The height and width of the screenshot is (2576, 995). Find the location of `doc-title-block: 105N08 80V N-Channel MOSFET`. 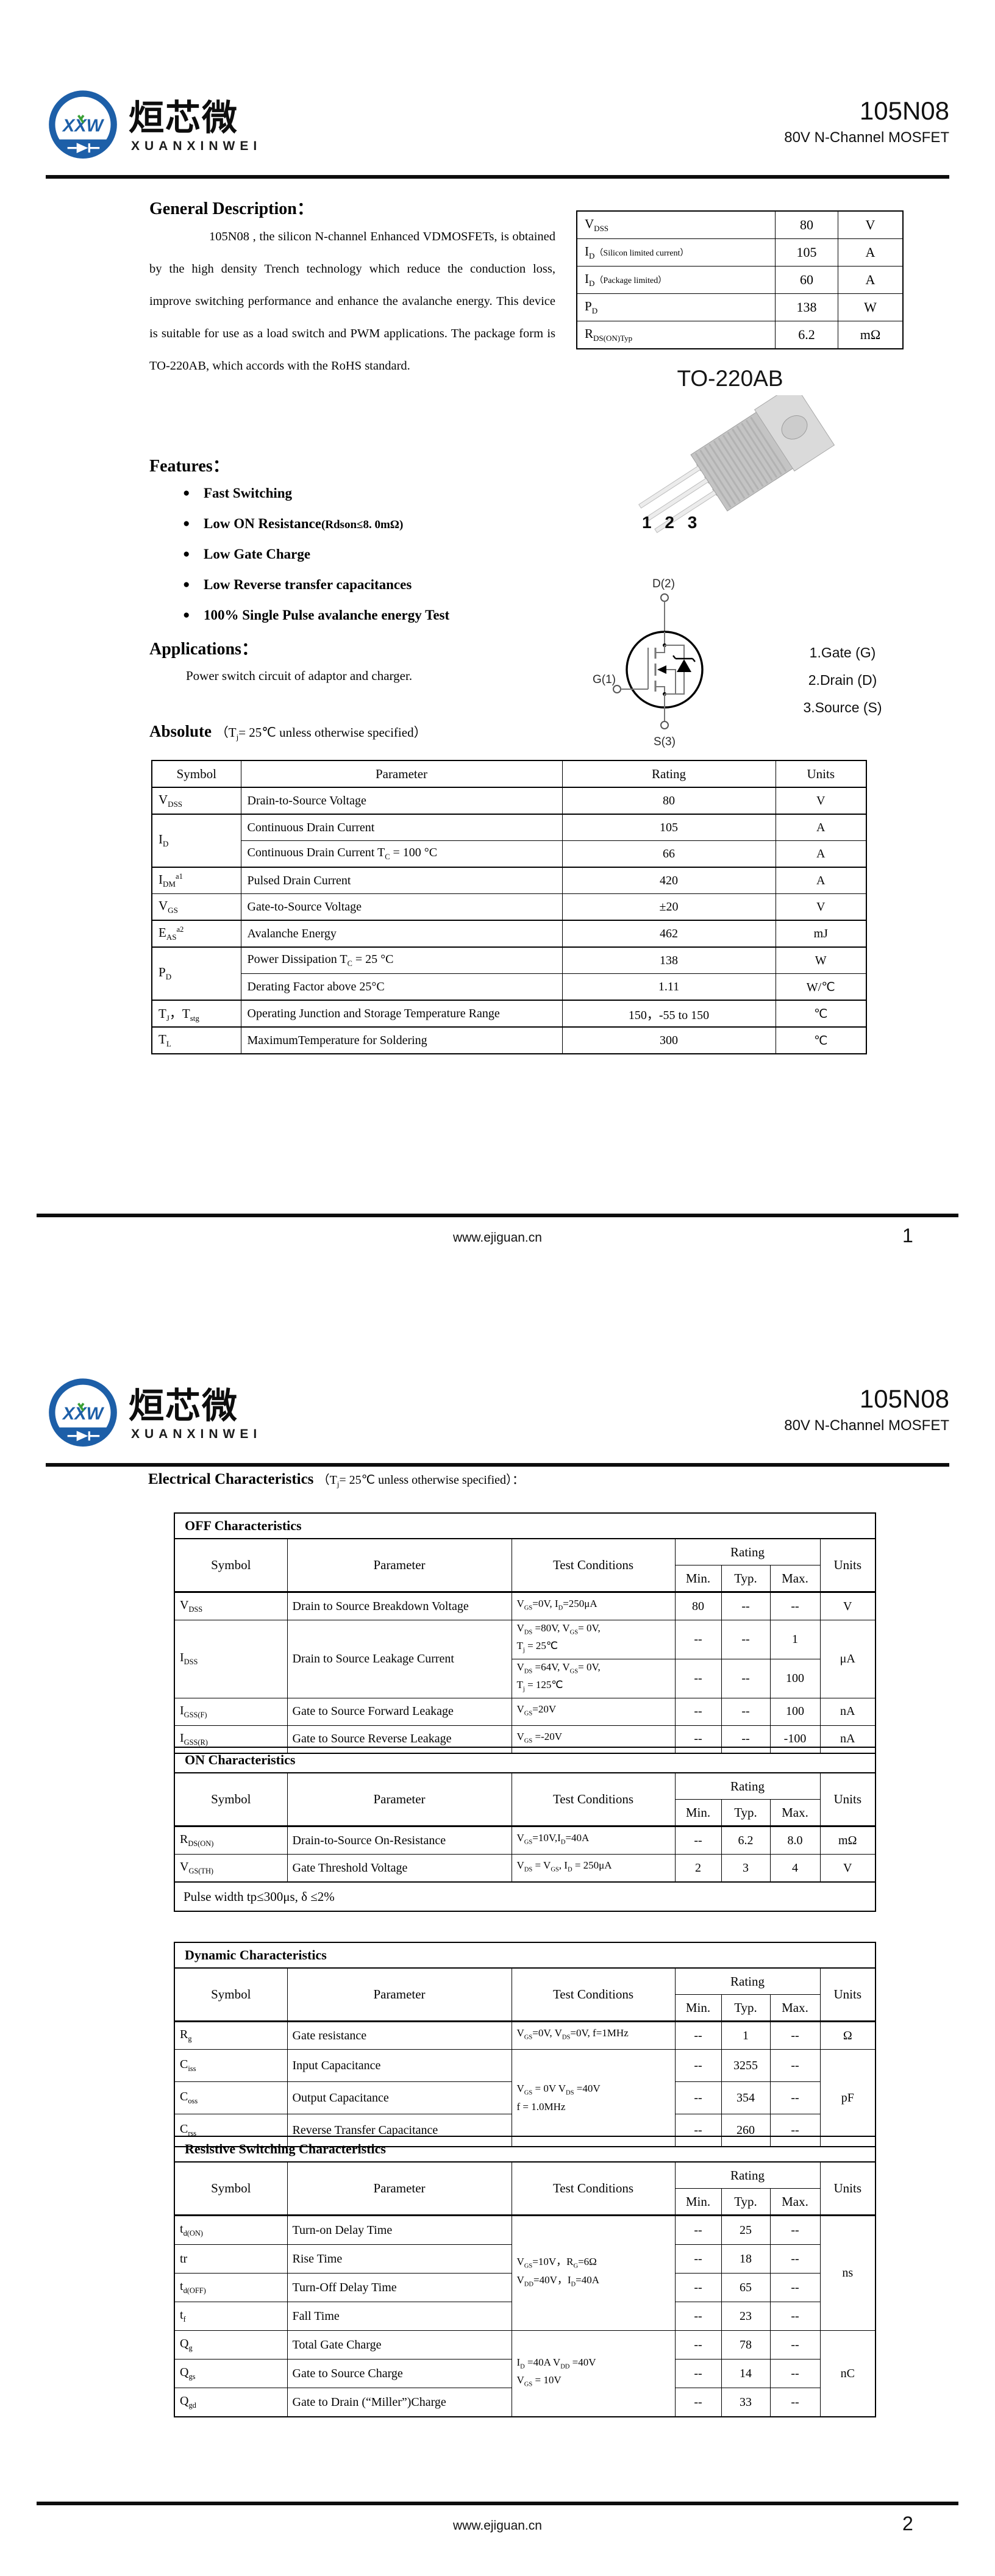

doc-title-block: 105N08 80V N-Channel MOSFET is located at coordinates (867, 1409).